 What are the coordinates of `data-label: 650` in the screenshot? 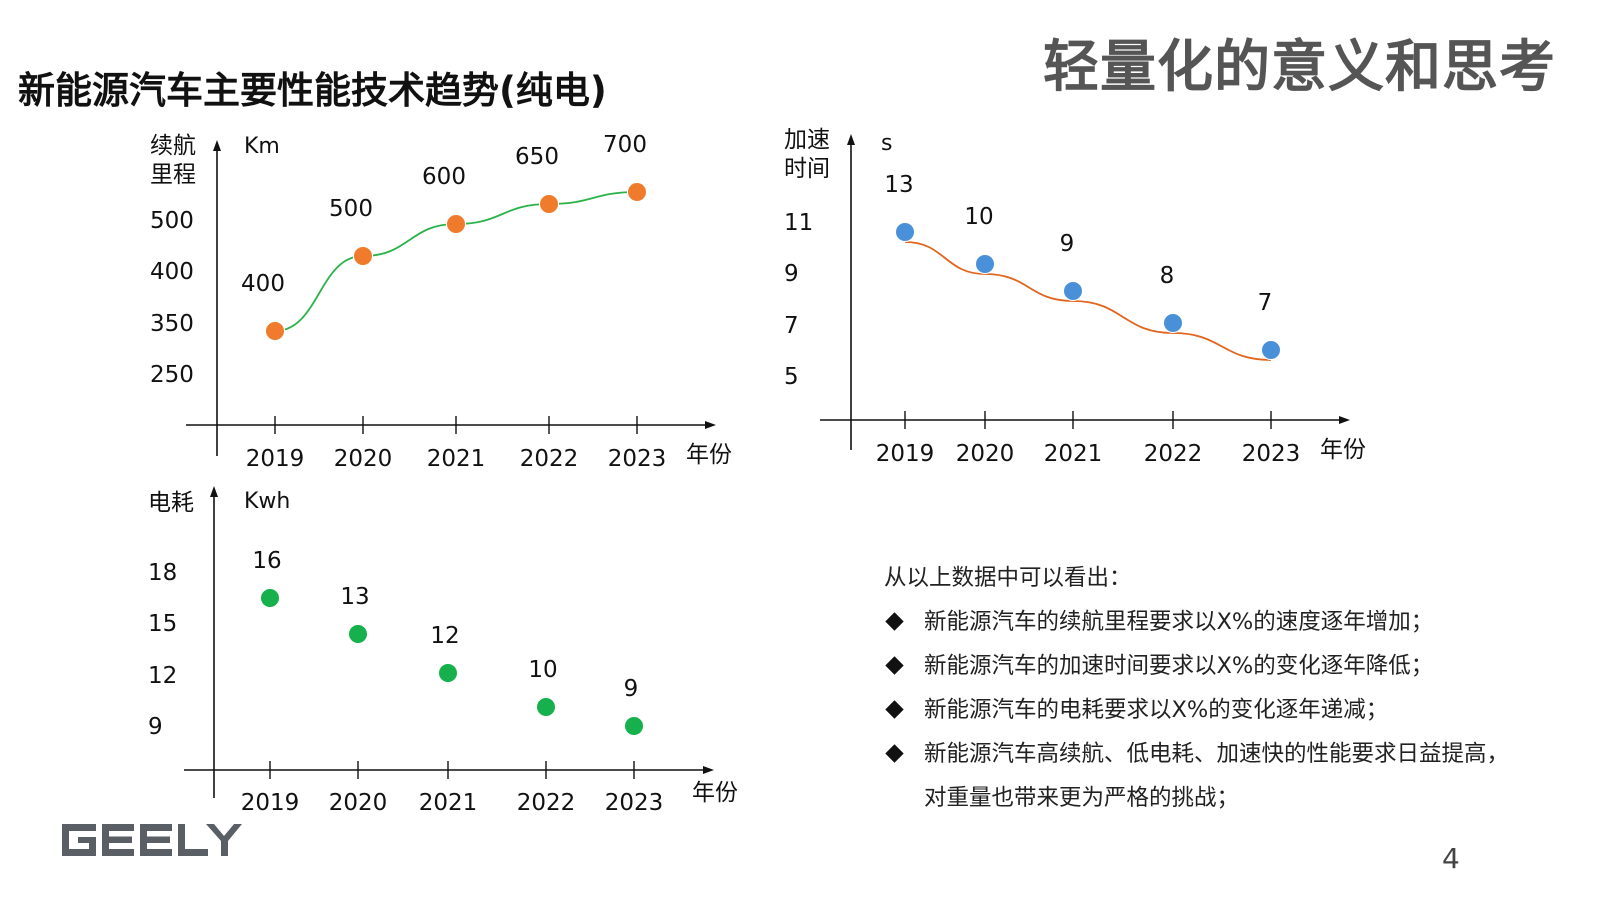 It's located at (537, 157).